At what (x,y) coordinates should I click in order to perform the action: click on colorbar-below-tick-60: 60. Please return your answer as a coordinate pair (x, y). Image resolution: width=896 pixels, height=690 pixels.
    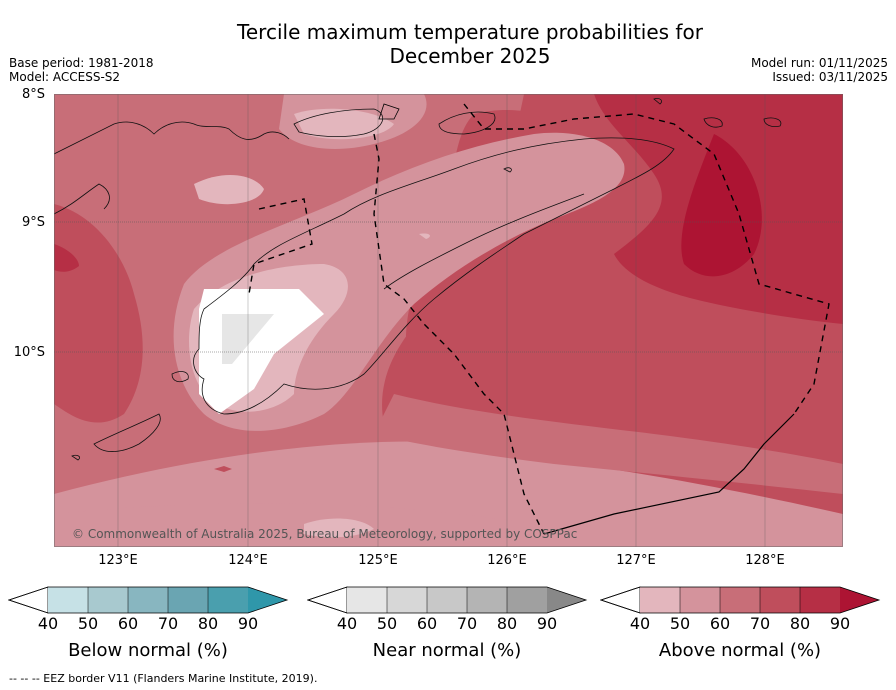
    Looking at the image, I should click on (128, 623).